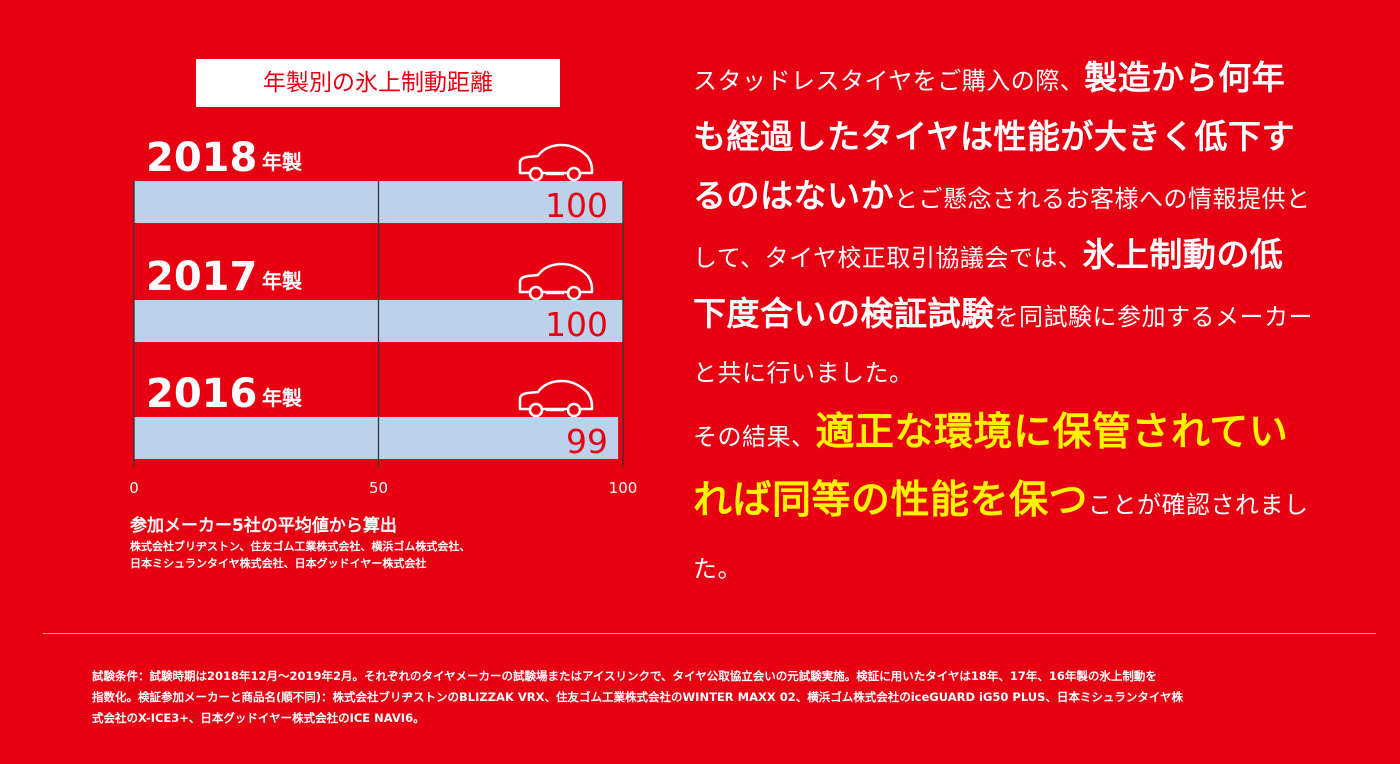 The image size is (1400, 764). Describe the element at coordinates (754, 437) in the screenshot. I see `description-segment: その結果、` at that location.